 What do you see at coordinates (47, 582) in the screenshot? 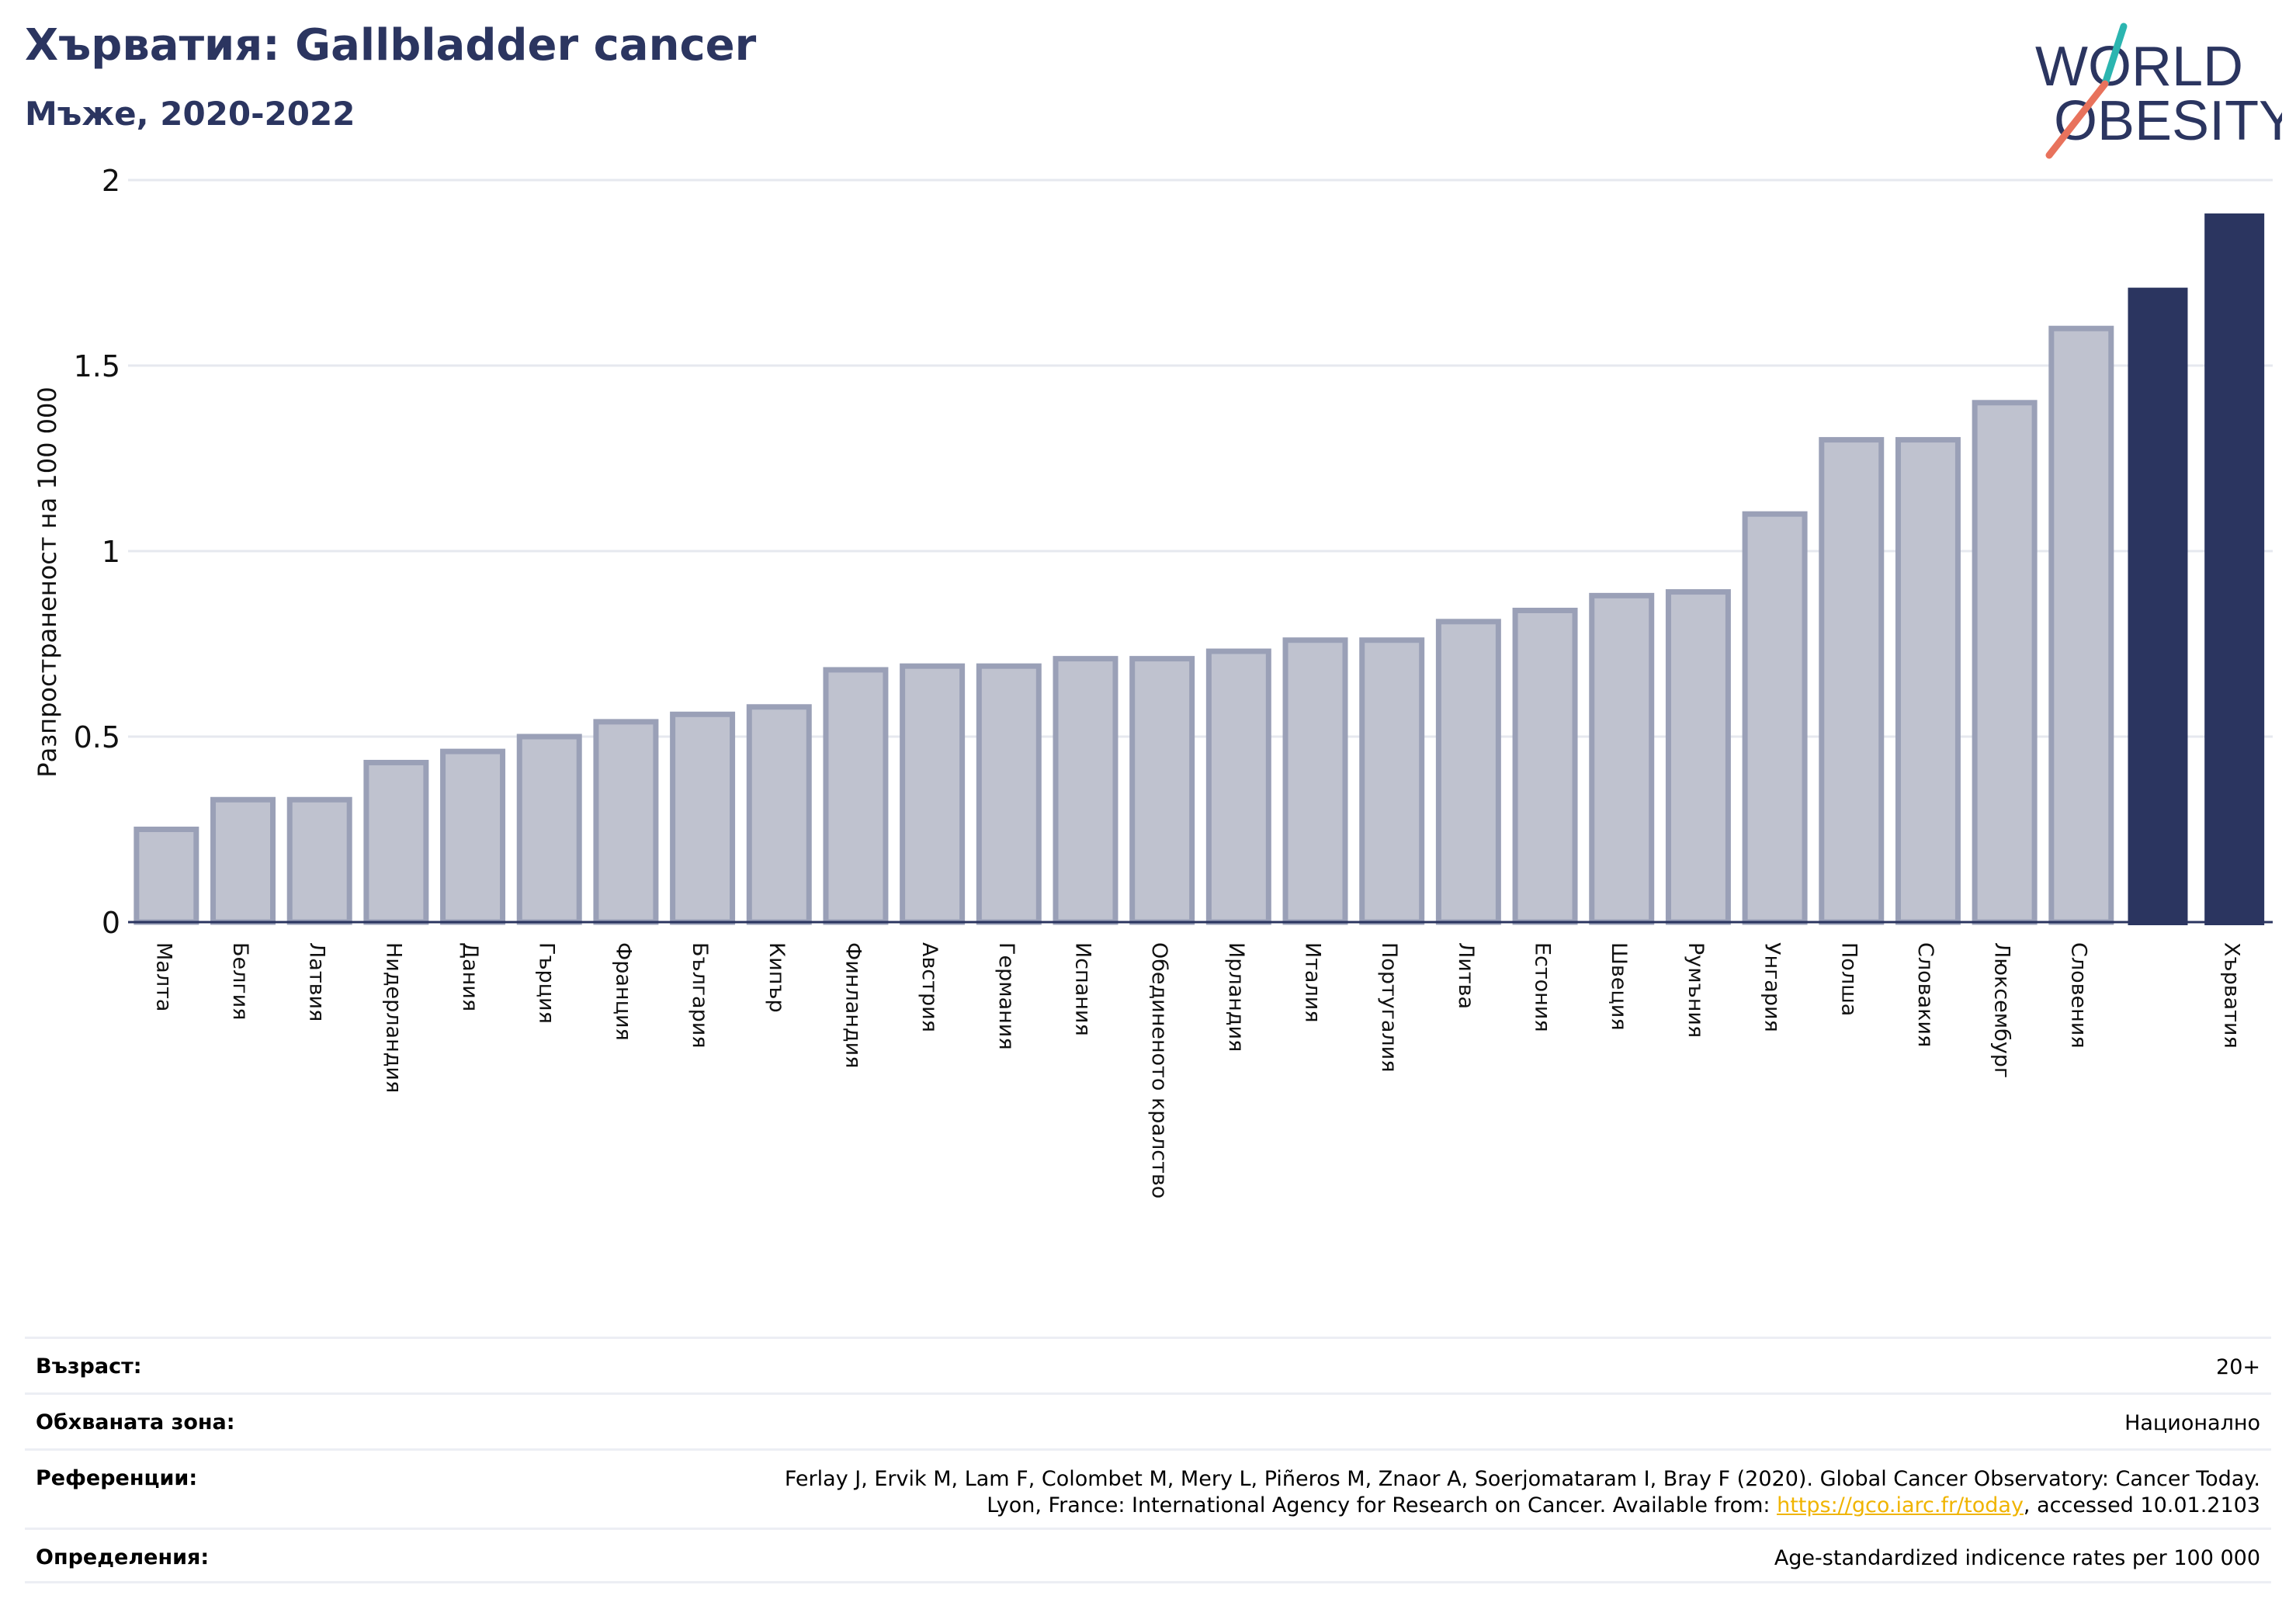
I see `y-axis-label: Разпространеност на 100 000` at bounding box center [47, 582].